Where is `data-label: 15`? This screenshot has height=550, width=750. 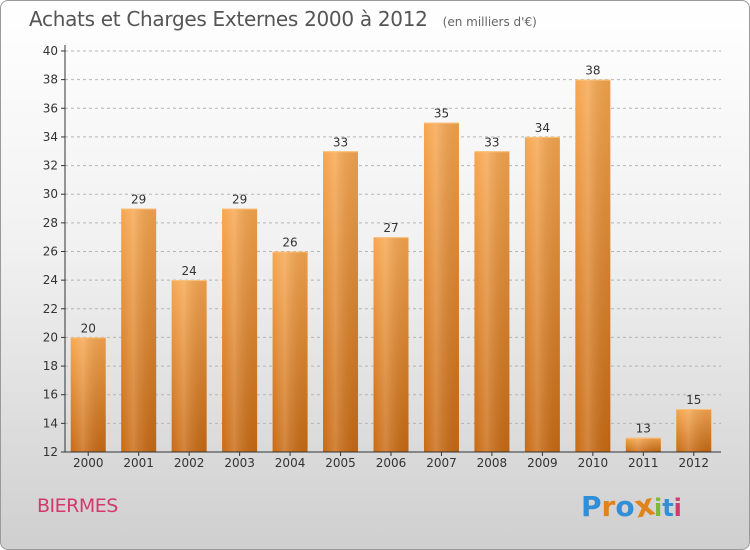 data-label: 15 is located at coordinates (693, 400).